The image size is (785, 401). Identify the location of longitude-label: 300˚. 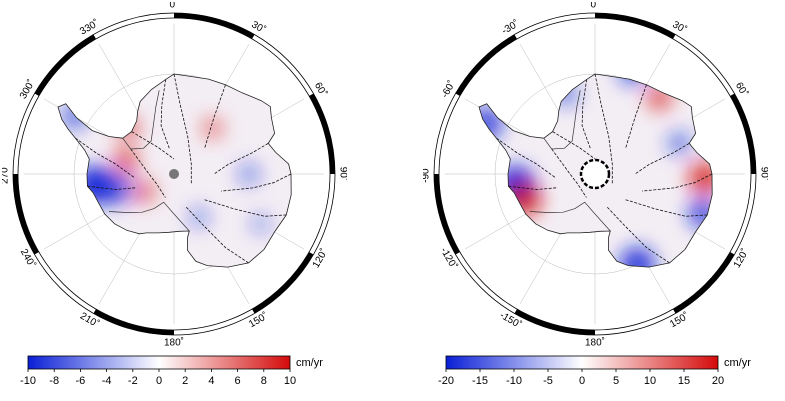
(27, 89).